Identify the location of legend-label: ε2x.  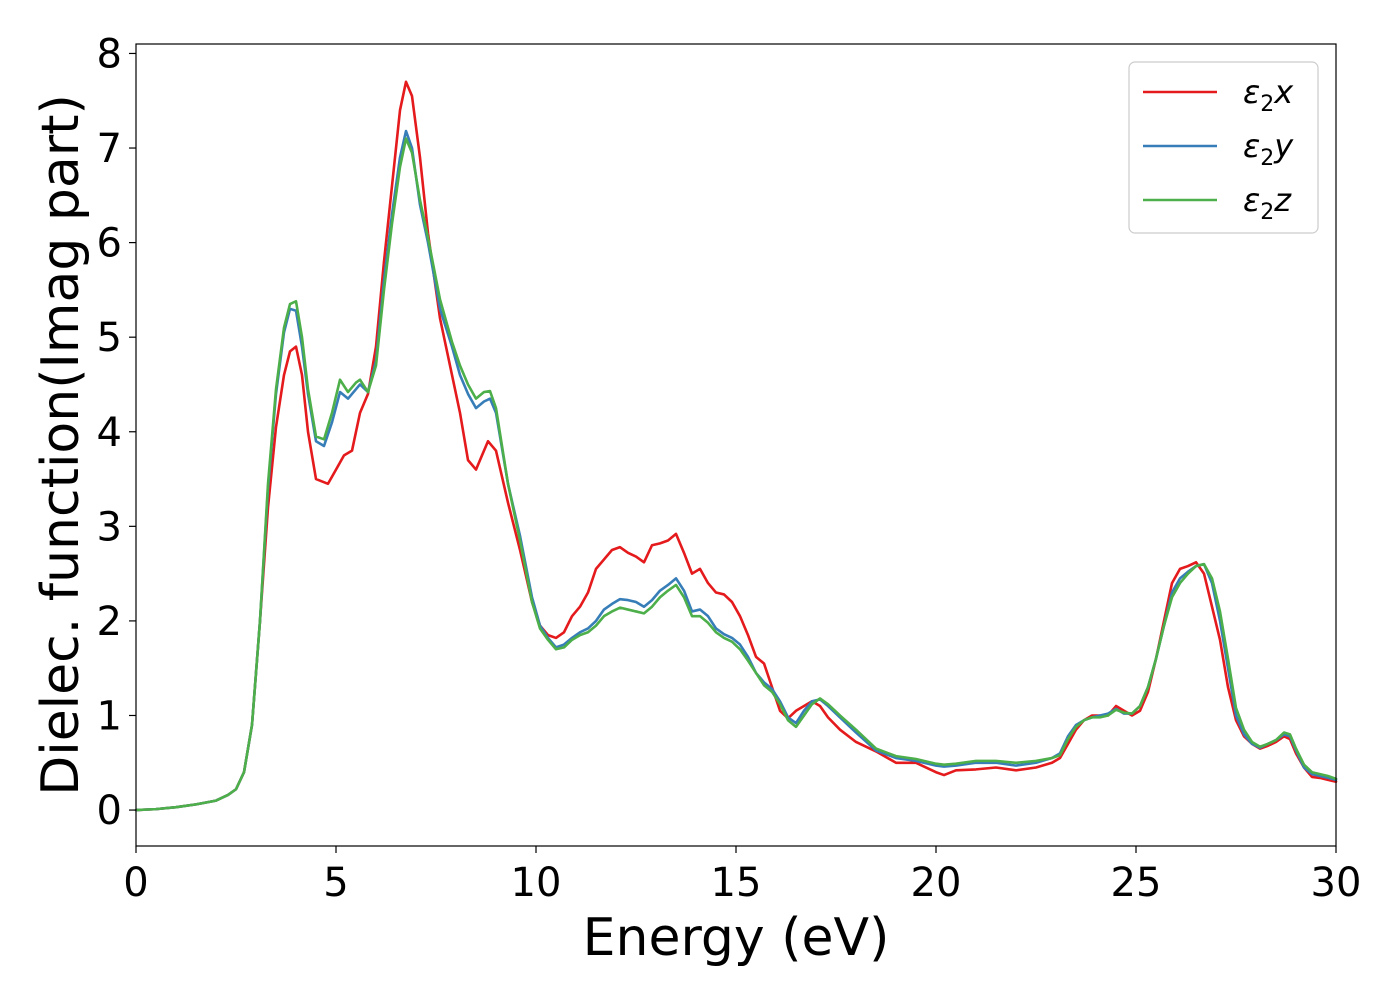
(1268, 95).